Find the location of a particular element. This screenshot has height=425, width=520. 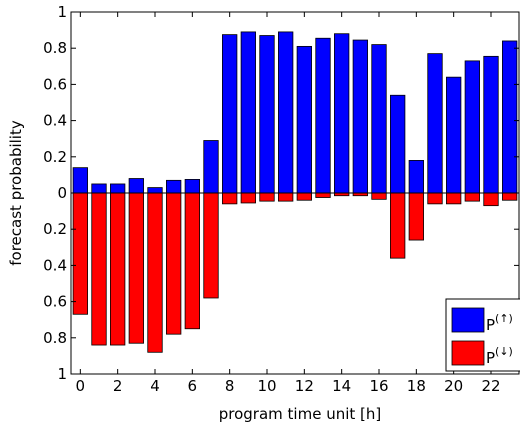

x-tick-label: 2 is located at coordinates (118, 386).